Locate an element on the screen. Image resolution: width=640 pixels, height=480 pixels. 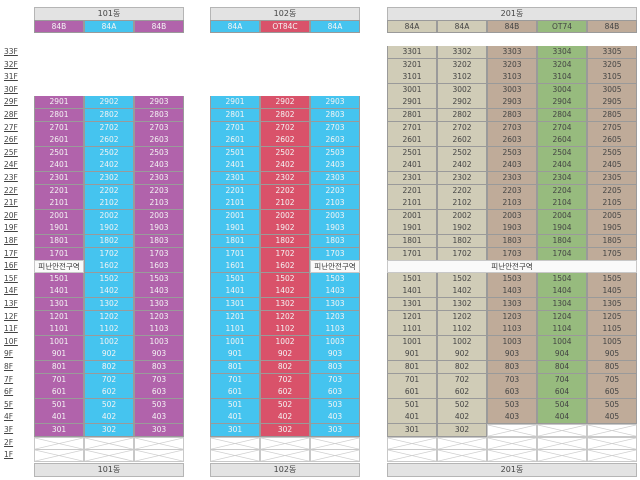
floor-label: 31F is located at coordinates (11, 77).